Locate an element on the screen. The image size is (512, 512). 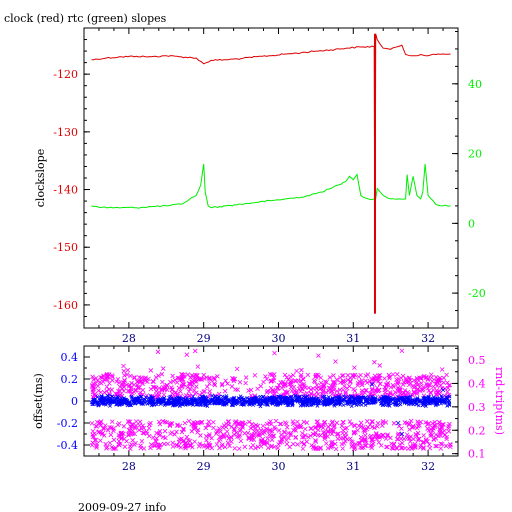
x-tick-label: 30 is located at coordinates (278, 466).